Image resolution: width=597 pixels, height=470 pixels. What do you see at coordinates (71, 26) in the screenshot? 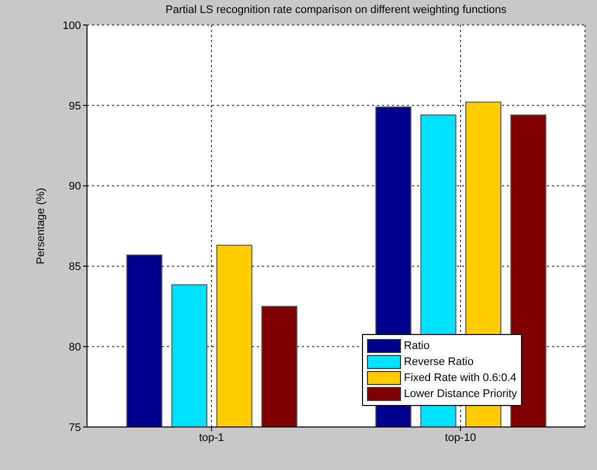
I see `y-tick-label: 100` at bounding box center [71, 26].